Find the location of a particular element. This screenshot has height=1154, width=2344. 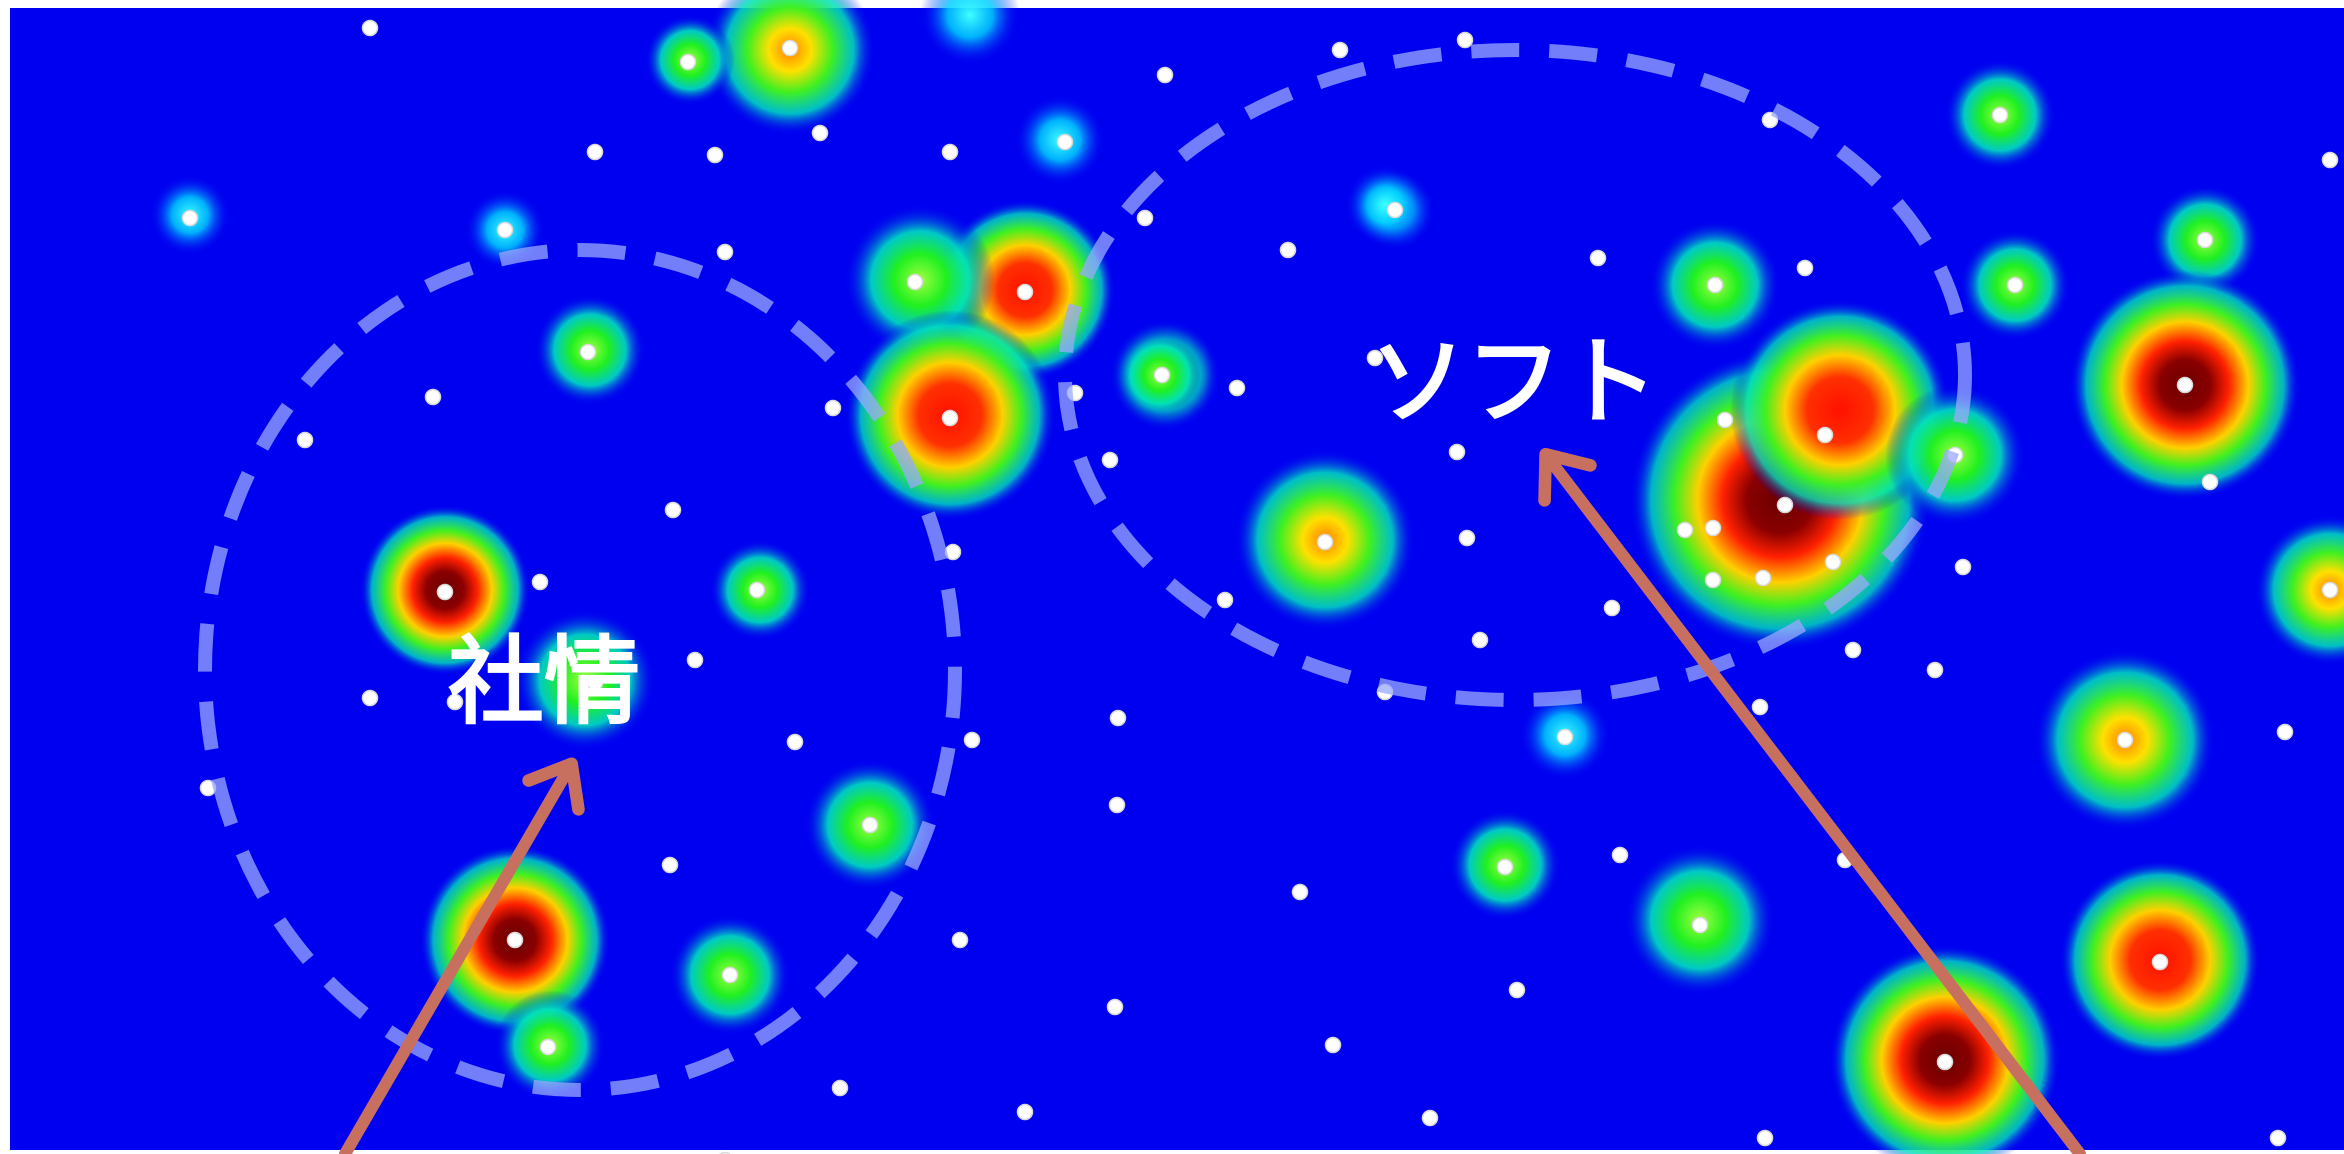

region-label-shajo: 社情 is located at coordinates (544, 682).